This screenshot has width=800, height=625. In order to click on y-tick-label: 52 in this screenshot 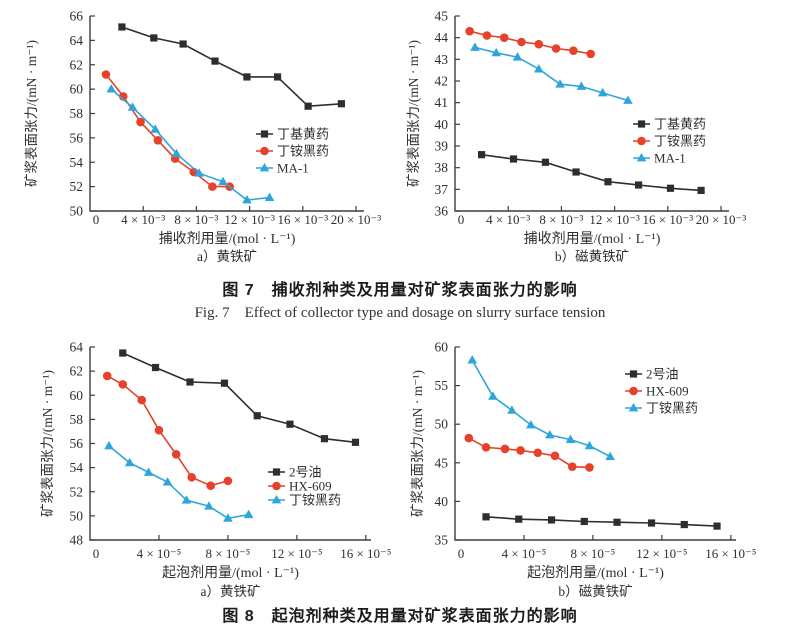, I will do `click(77, 186)`.